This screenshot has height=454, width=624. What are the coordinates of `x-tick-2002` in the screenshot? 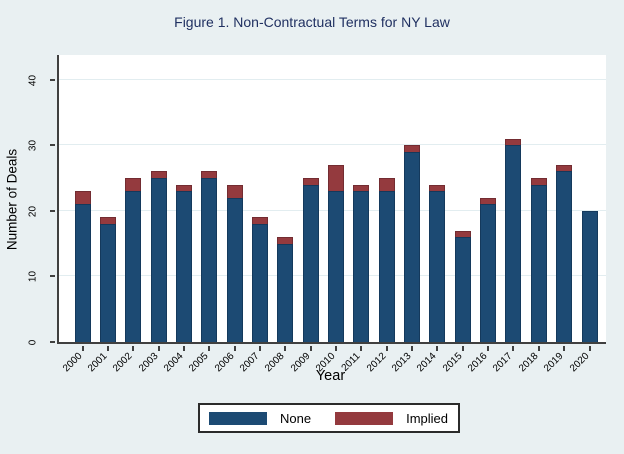 It's located at (133, 348).